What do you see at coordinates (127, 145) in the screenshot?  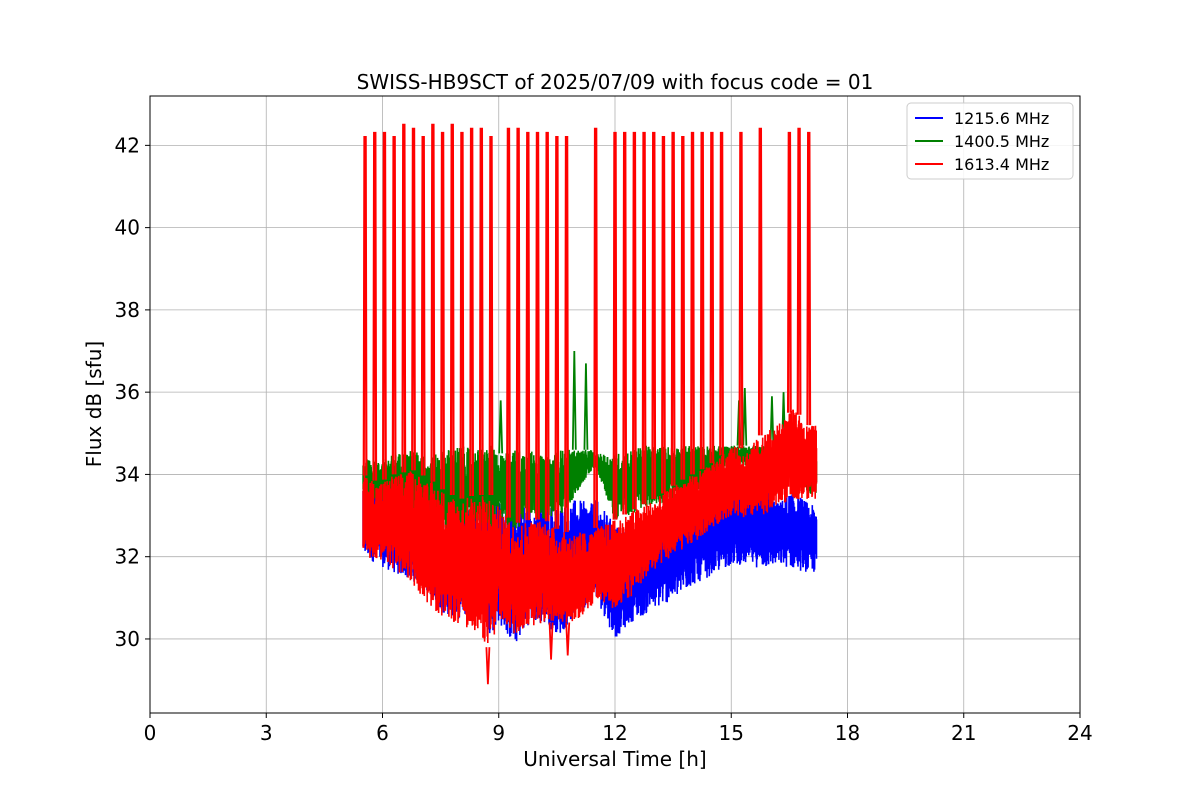 I see `y-tick-label: 42` at bounding box center [127, 145].